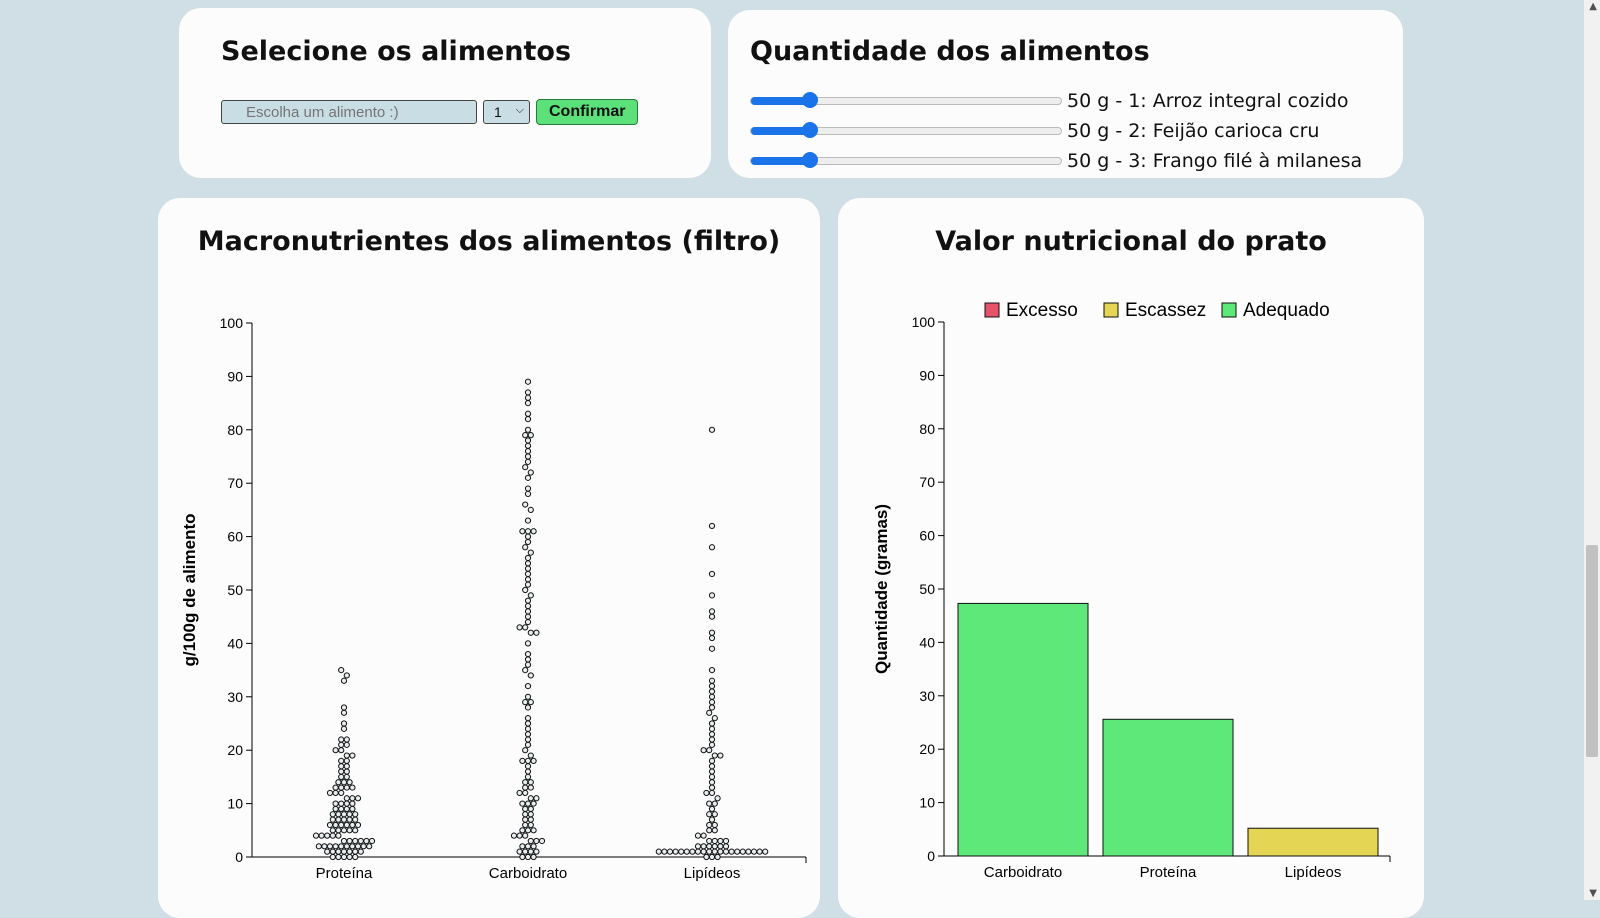 The height and width of the screenshot is (918, 1600). I want to click on chevron-down-icon: ⌵, so click(519, 110).